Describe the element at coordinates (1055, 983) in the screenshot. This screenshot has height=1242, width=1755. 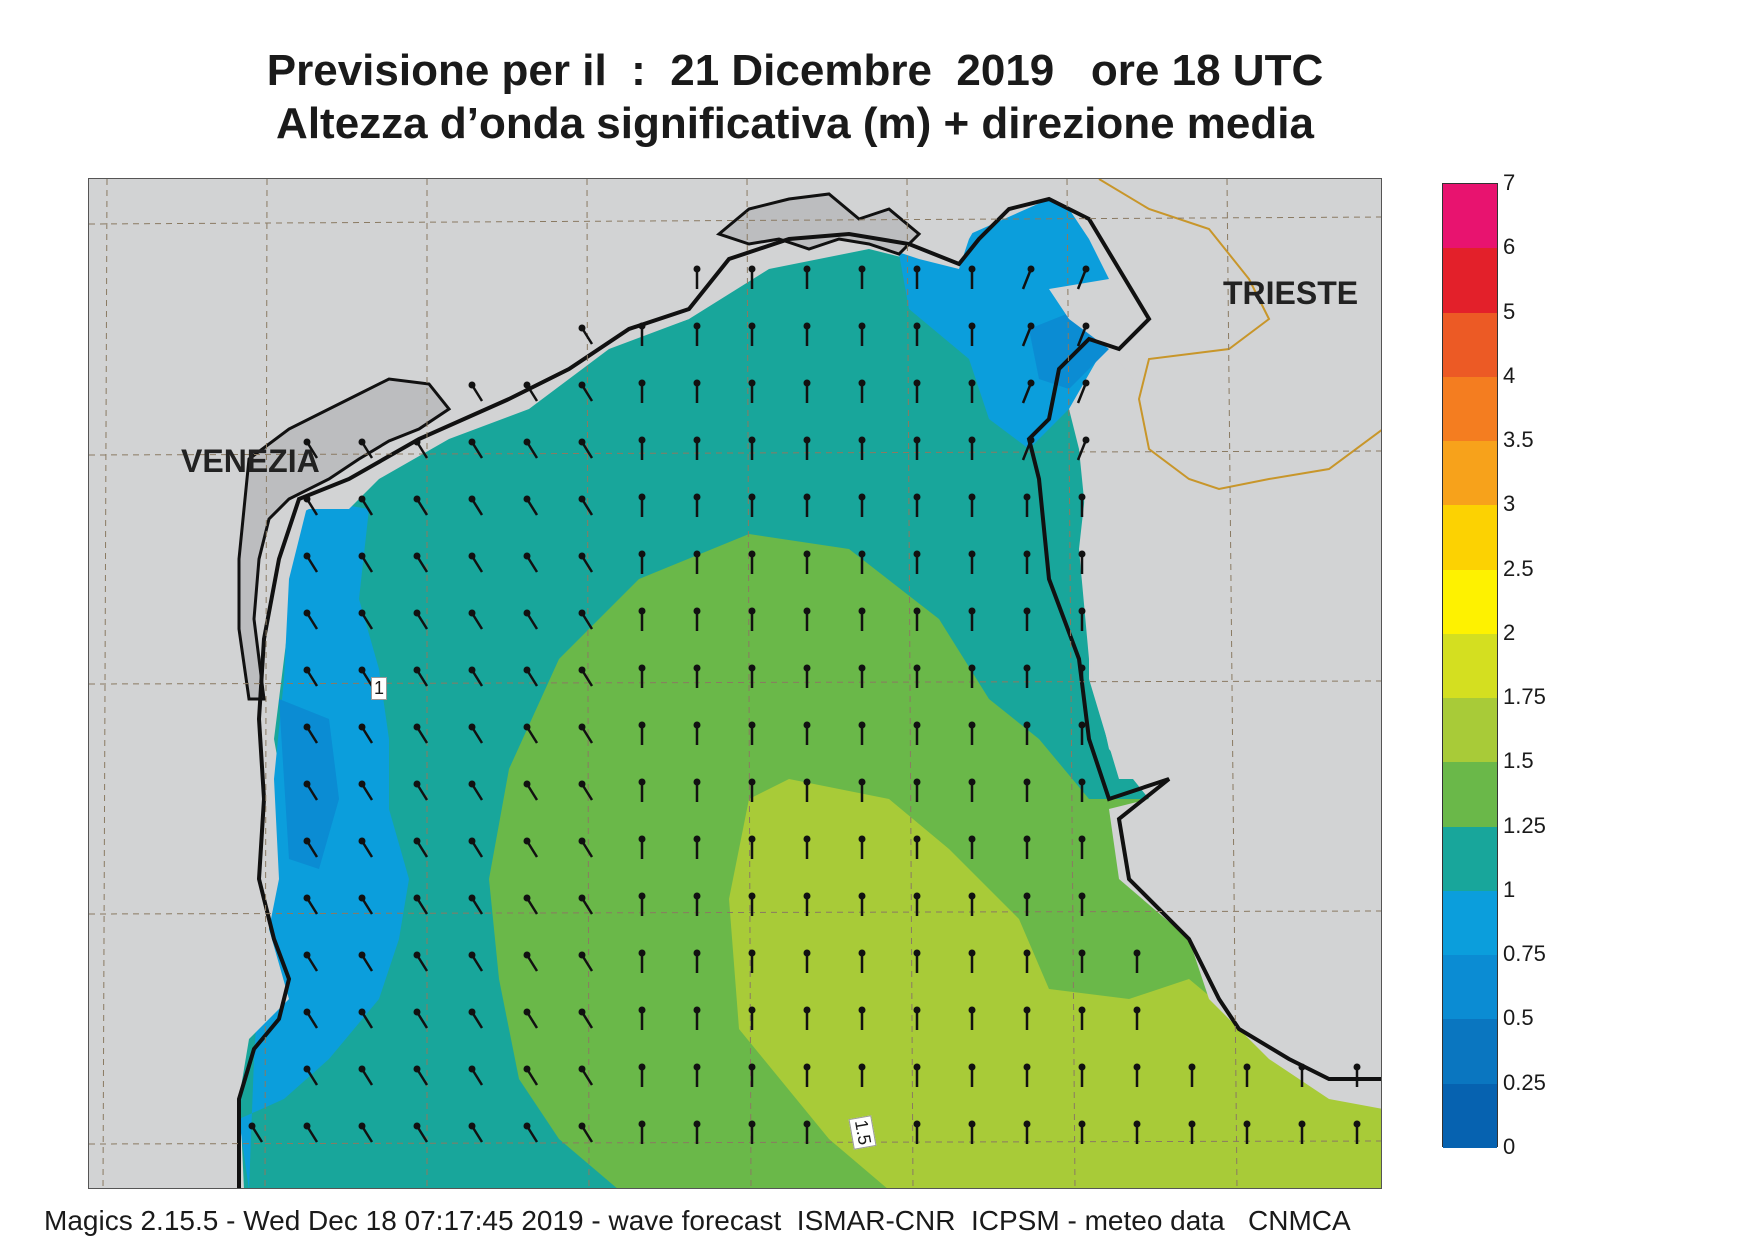
I see `sea-yellowgreen-region` at that location.